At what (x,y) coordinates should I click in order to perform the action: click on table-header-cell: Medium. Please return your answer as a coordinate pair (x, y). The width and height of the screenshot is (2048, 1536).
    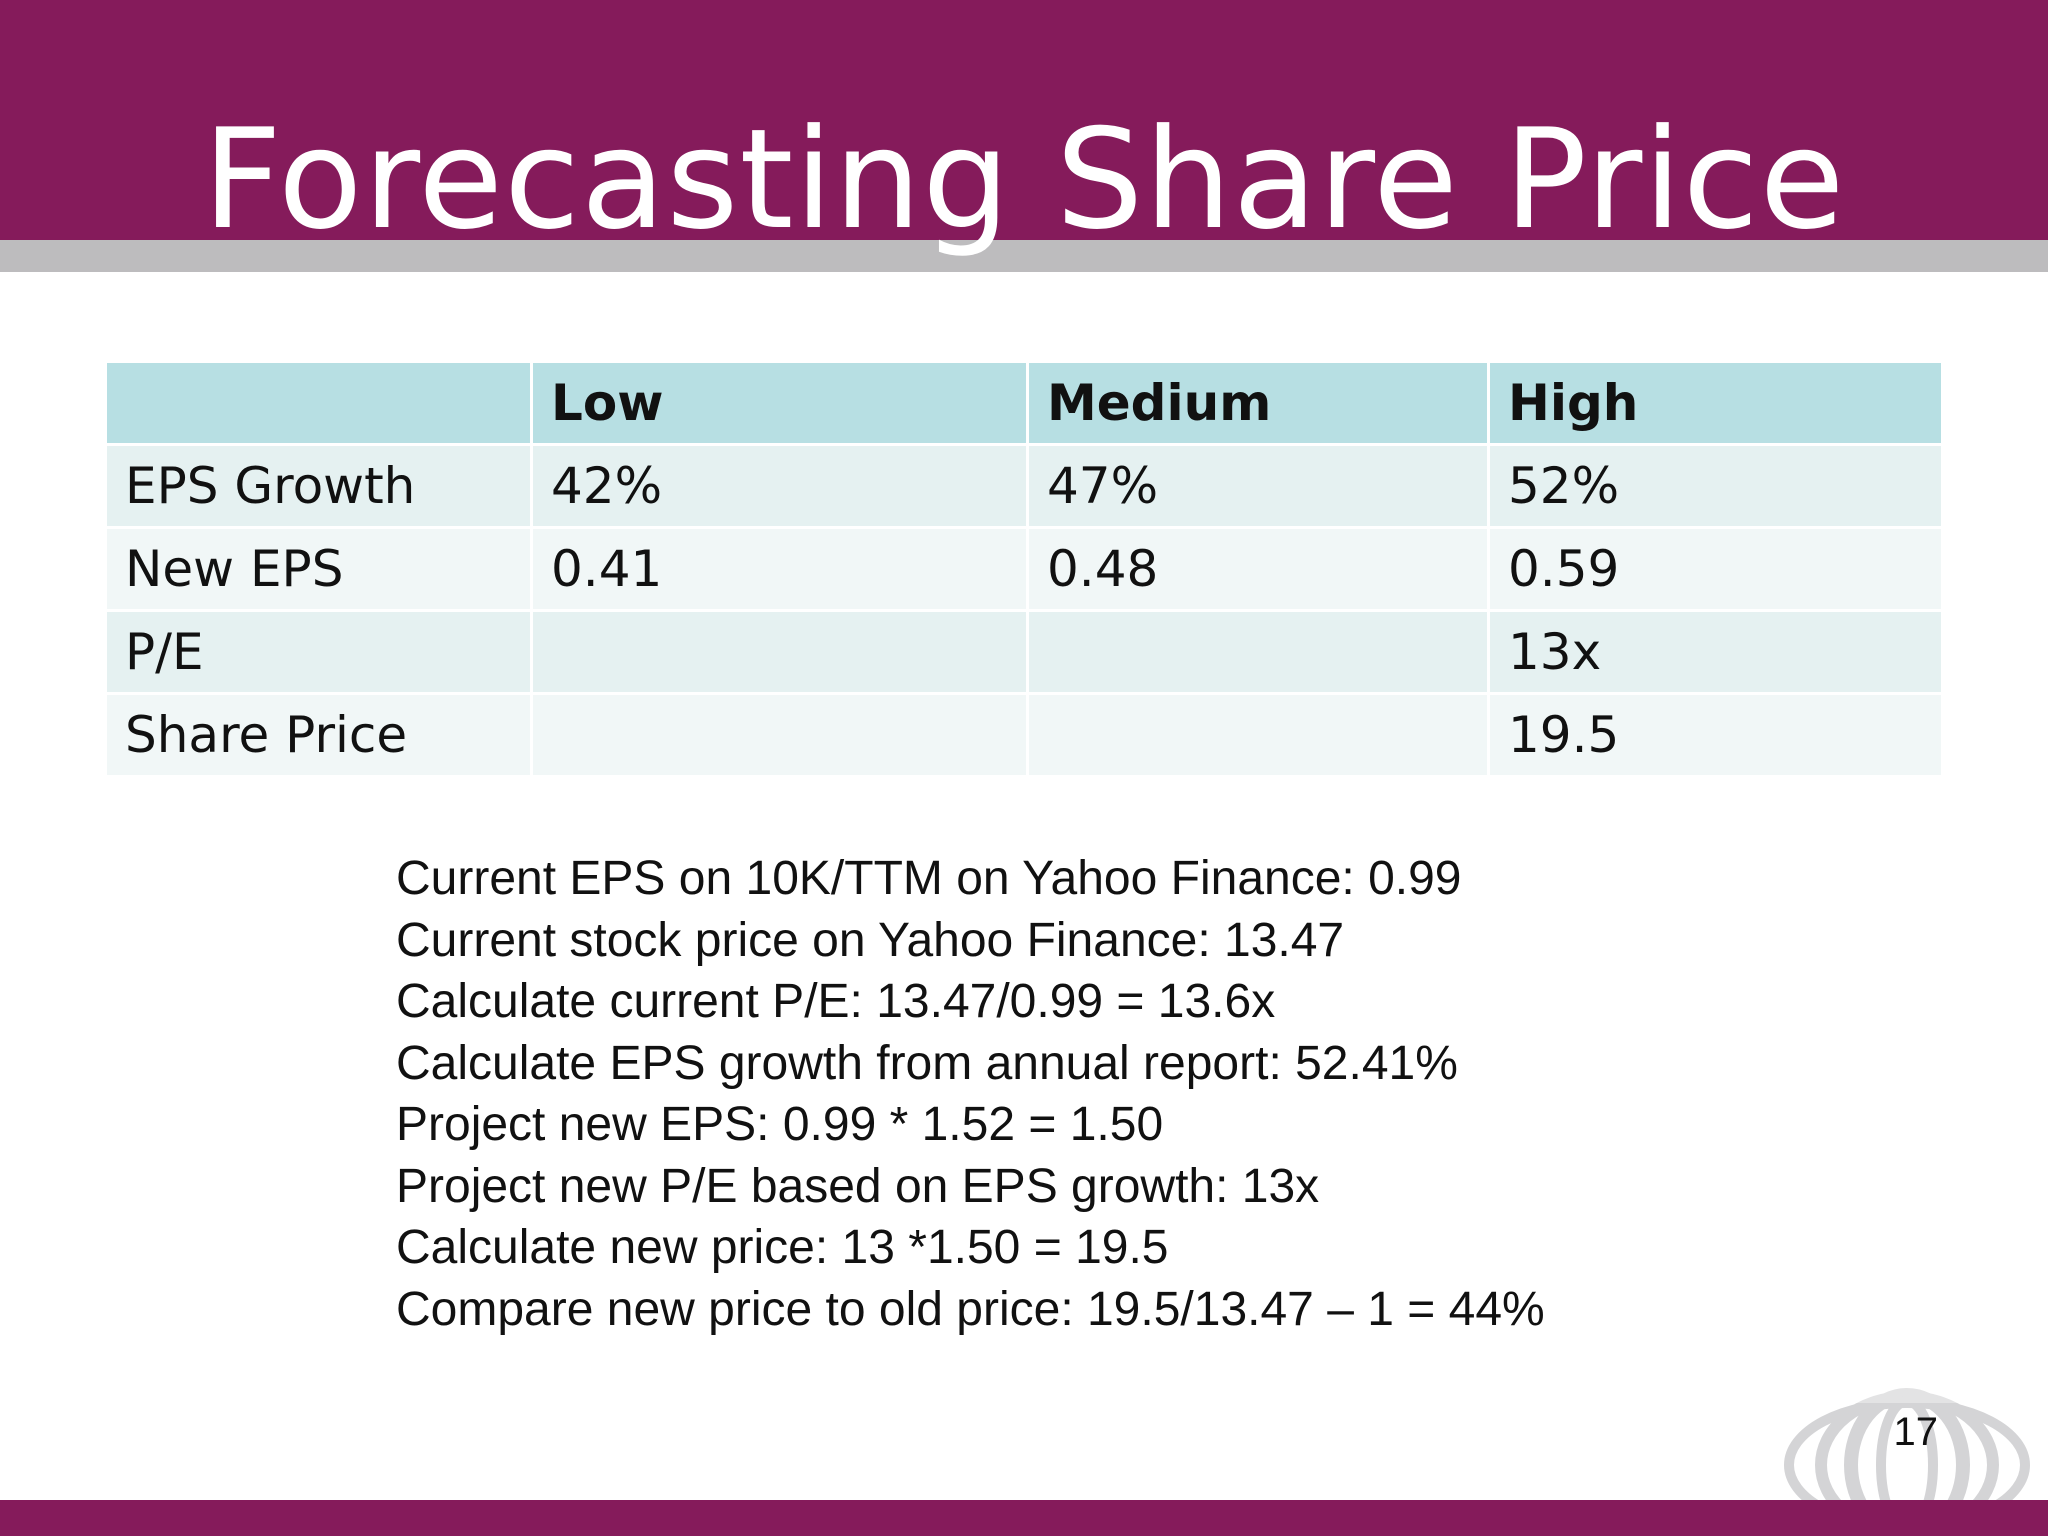
    Looking at the image, I should click on (1258, 403).